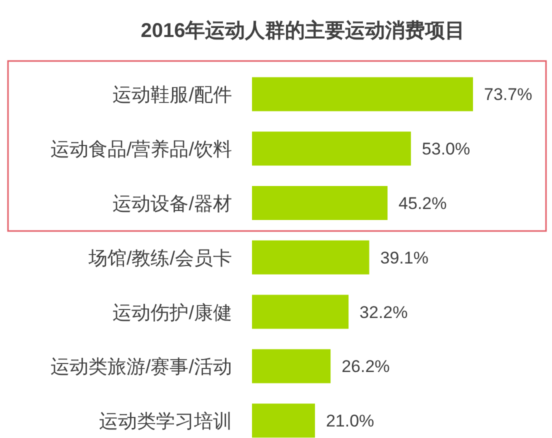 The height and width of the screenshot is (438, 552). What do you see at coordinates (303, 31) in the screenshot?
I see `title: 2016年运动人群的主要运动消费项目` at bounding box center [303, 31].